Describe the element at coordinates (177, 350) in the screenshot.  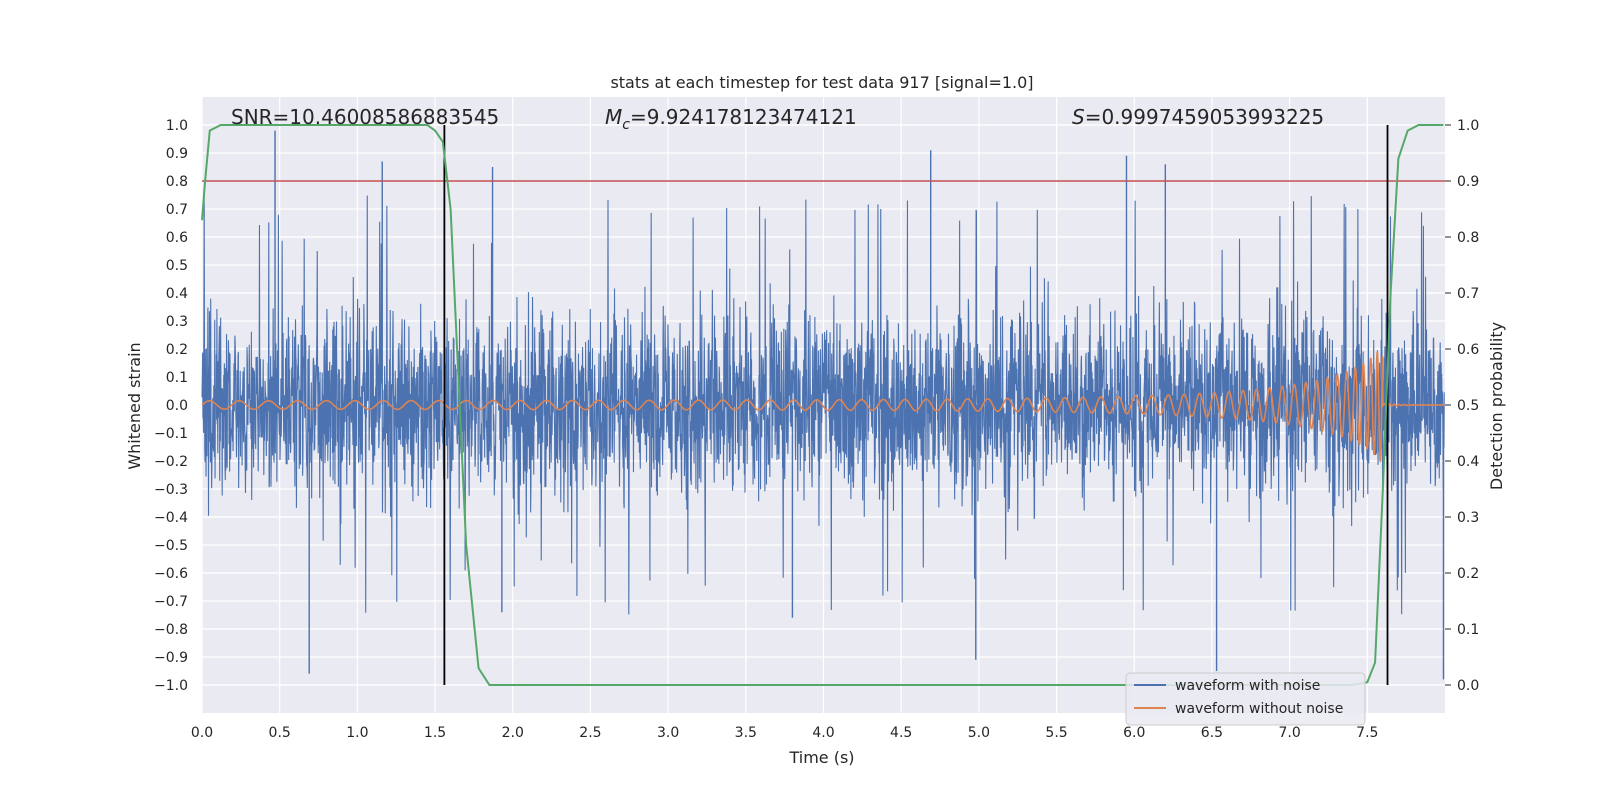
I see `y-tick-label: 0.2` at that location.